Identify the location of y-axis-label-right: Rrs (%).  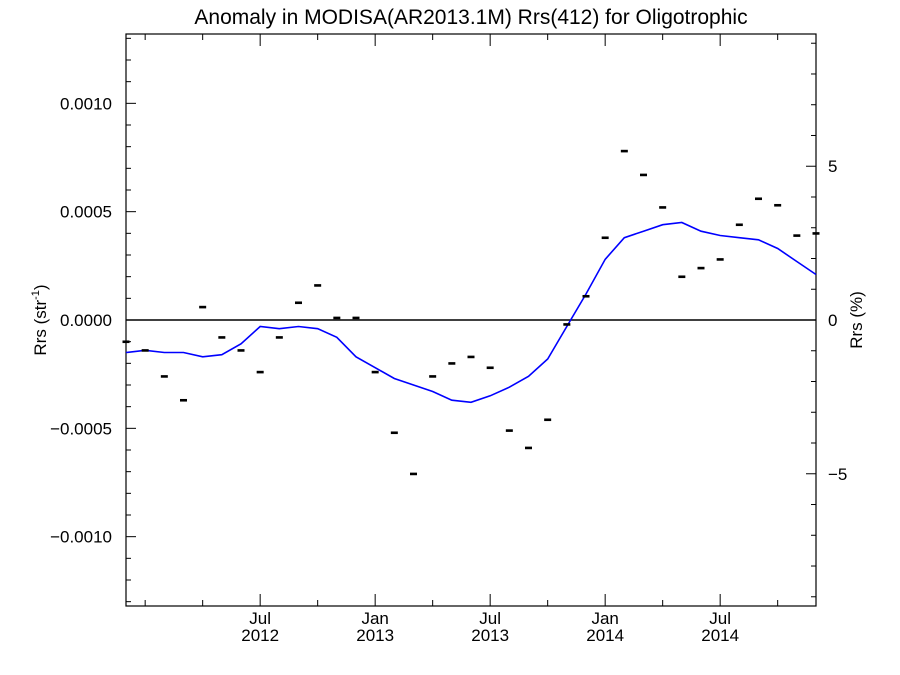
(856, 320).